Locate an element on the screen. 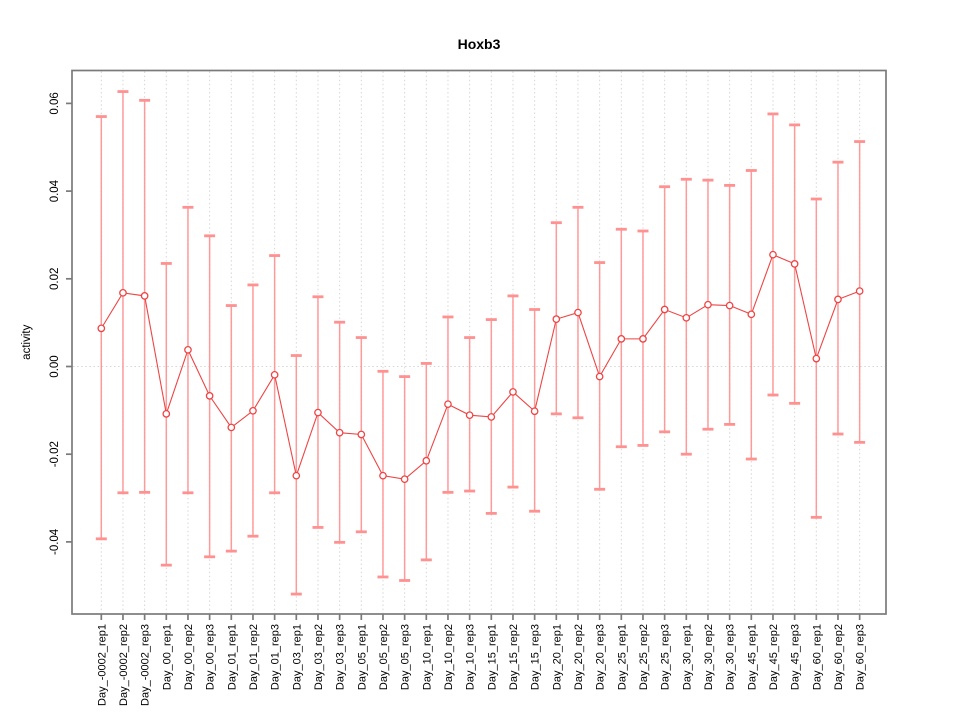 The image size is (960, 720). x-tick-label: Day_05_rep1 is located at coordinates (362, 657).